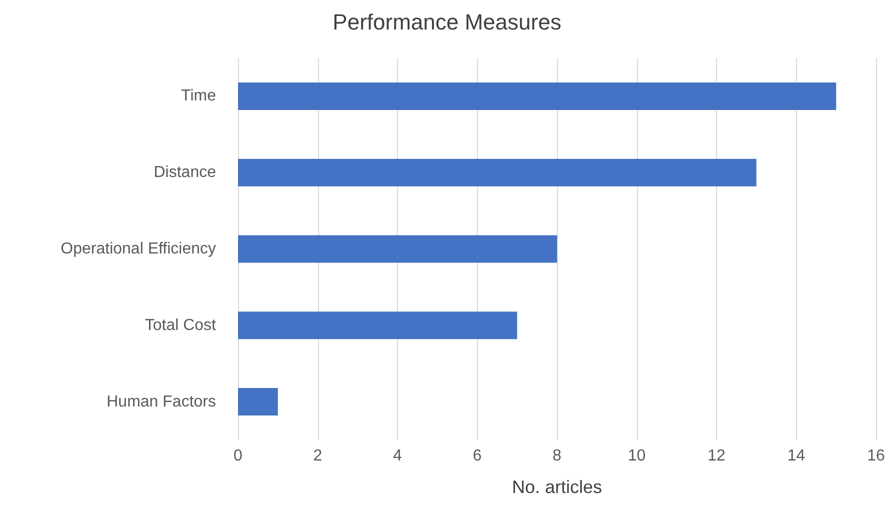 This screenshot has width=894, height=512. What do you see at coordinates (397, 456) in the screenshot?
I see `x-tick-label: 4` at bounding box center [397, 456].